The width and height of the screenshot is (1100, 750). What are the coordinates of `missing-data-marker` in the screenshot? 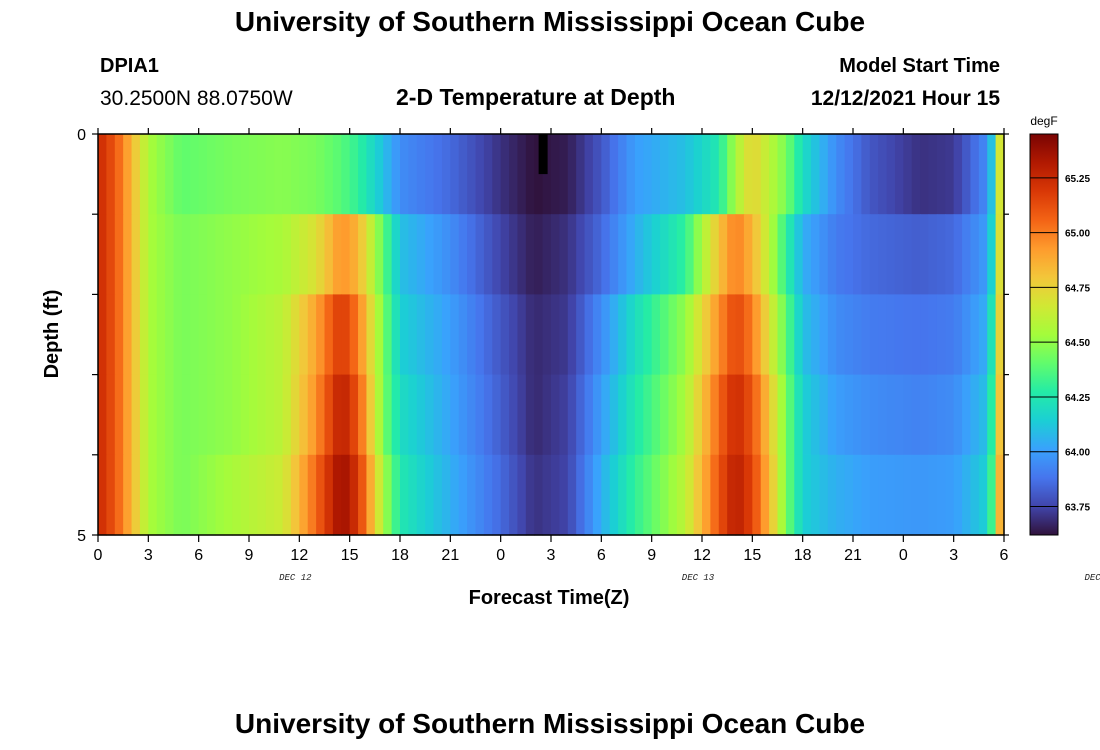 It's located at (543, 154).